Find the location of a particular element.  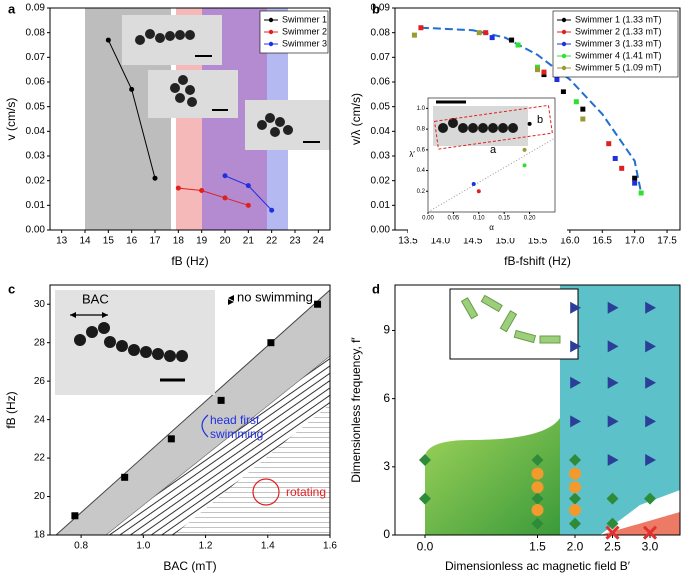

legend-label: Swimmer 3 is located at coordinates (304, 43).